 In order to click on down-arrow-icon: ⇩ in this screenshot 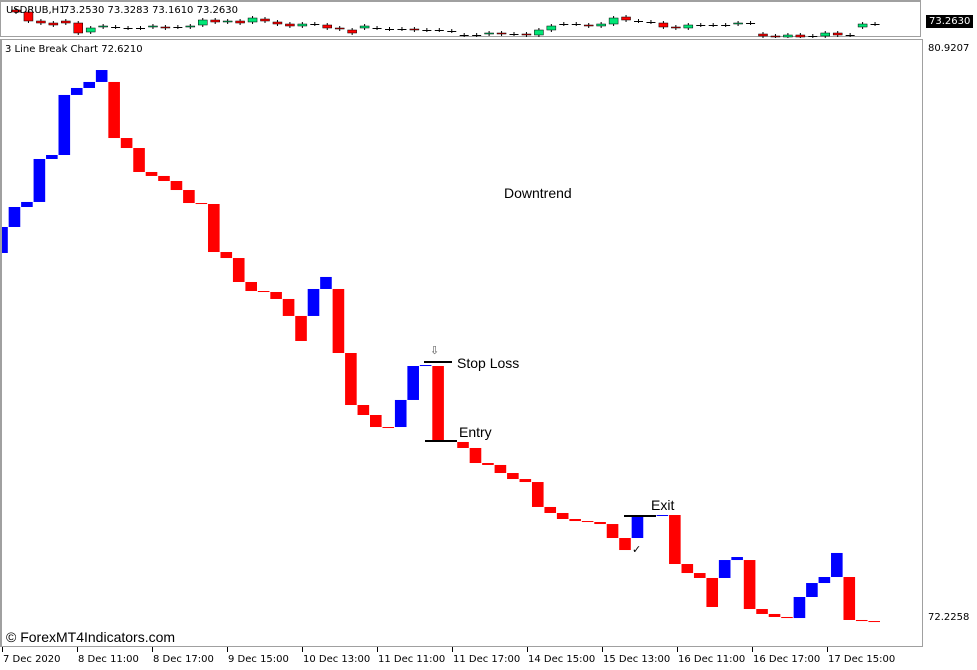, I will do `click(435, 351)`.